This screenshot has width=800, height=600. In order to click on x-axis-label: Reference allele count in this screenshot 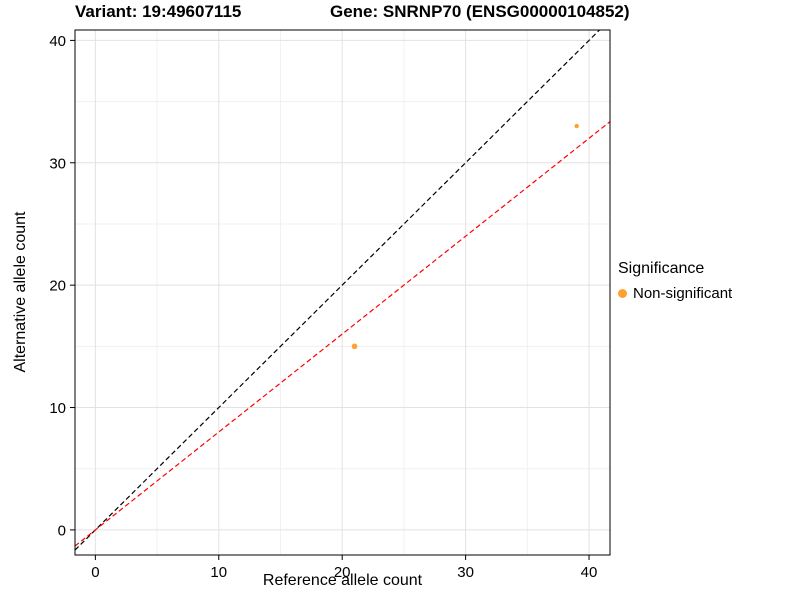, I will do `click(342, 580)`.